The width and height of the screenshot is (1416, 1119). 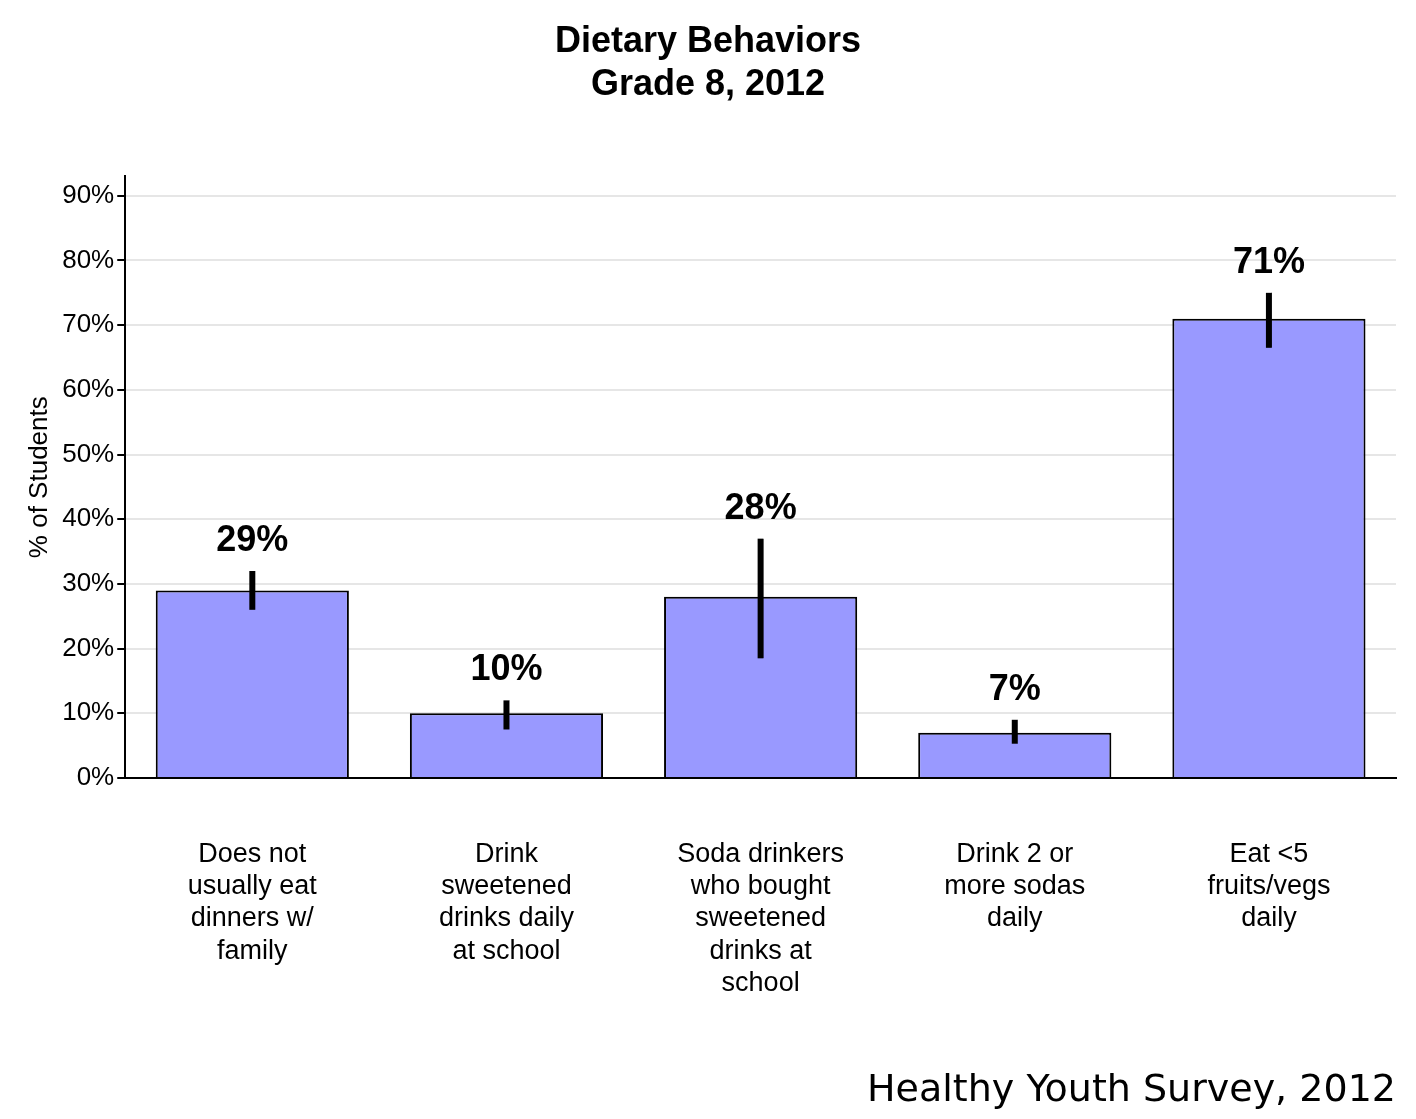 I want to click on y-tick-label: 0%, so click(x=95, y=776).